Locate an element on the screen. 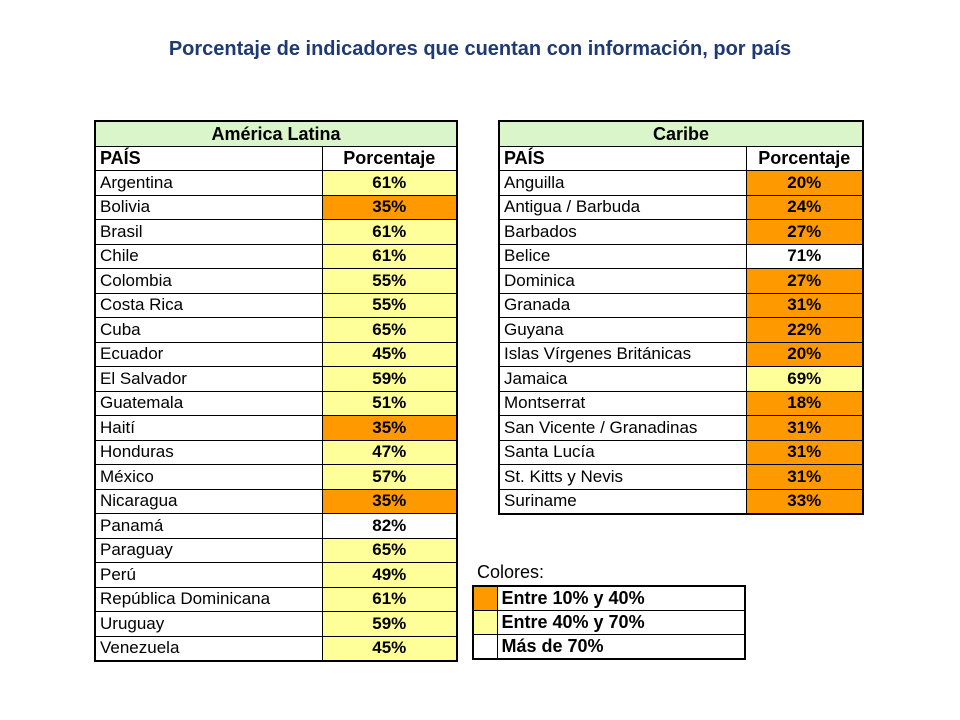  table-row: Nicaragua 35% is located at coordinates (276, 501).